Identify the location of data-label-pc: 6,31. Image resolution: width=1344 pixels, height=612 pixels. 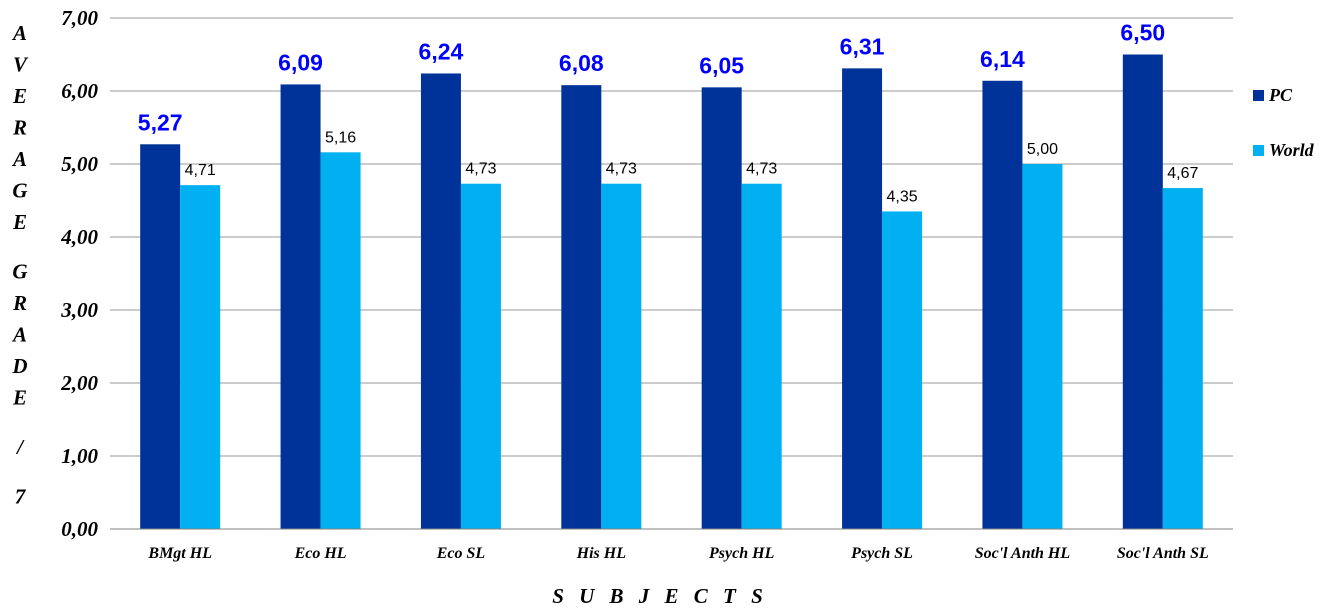
(862, 46).